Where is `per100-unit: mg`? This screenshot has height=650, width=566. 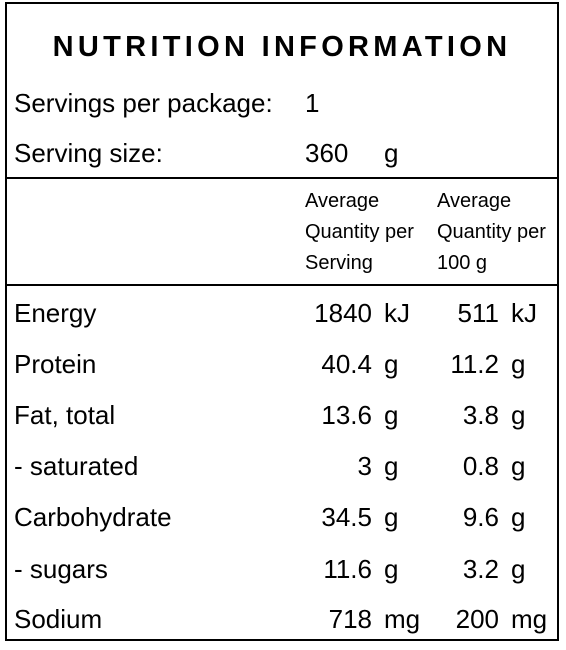
per100-unit: mg is located at coordinates (529, 619).